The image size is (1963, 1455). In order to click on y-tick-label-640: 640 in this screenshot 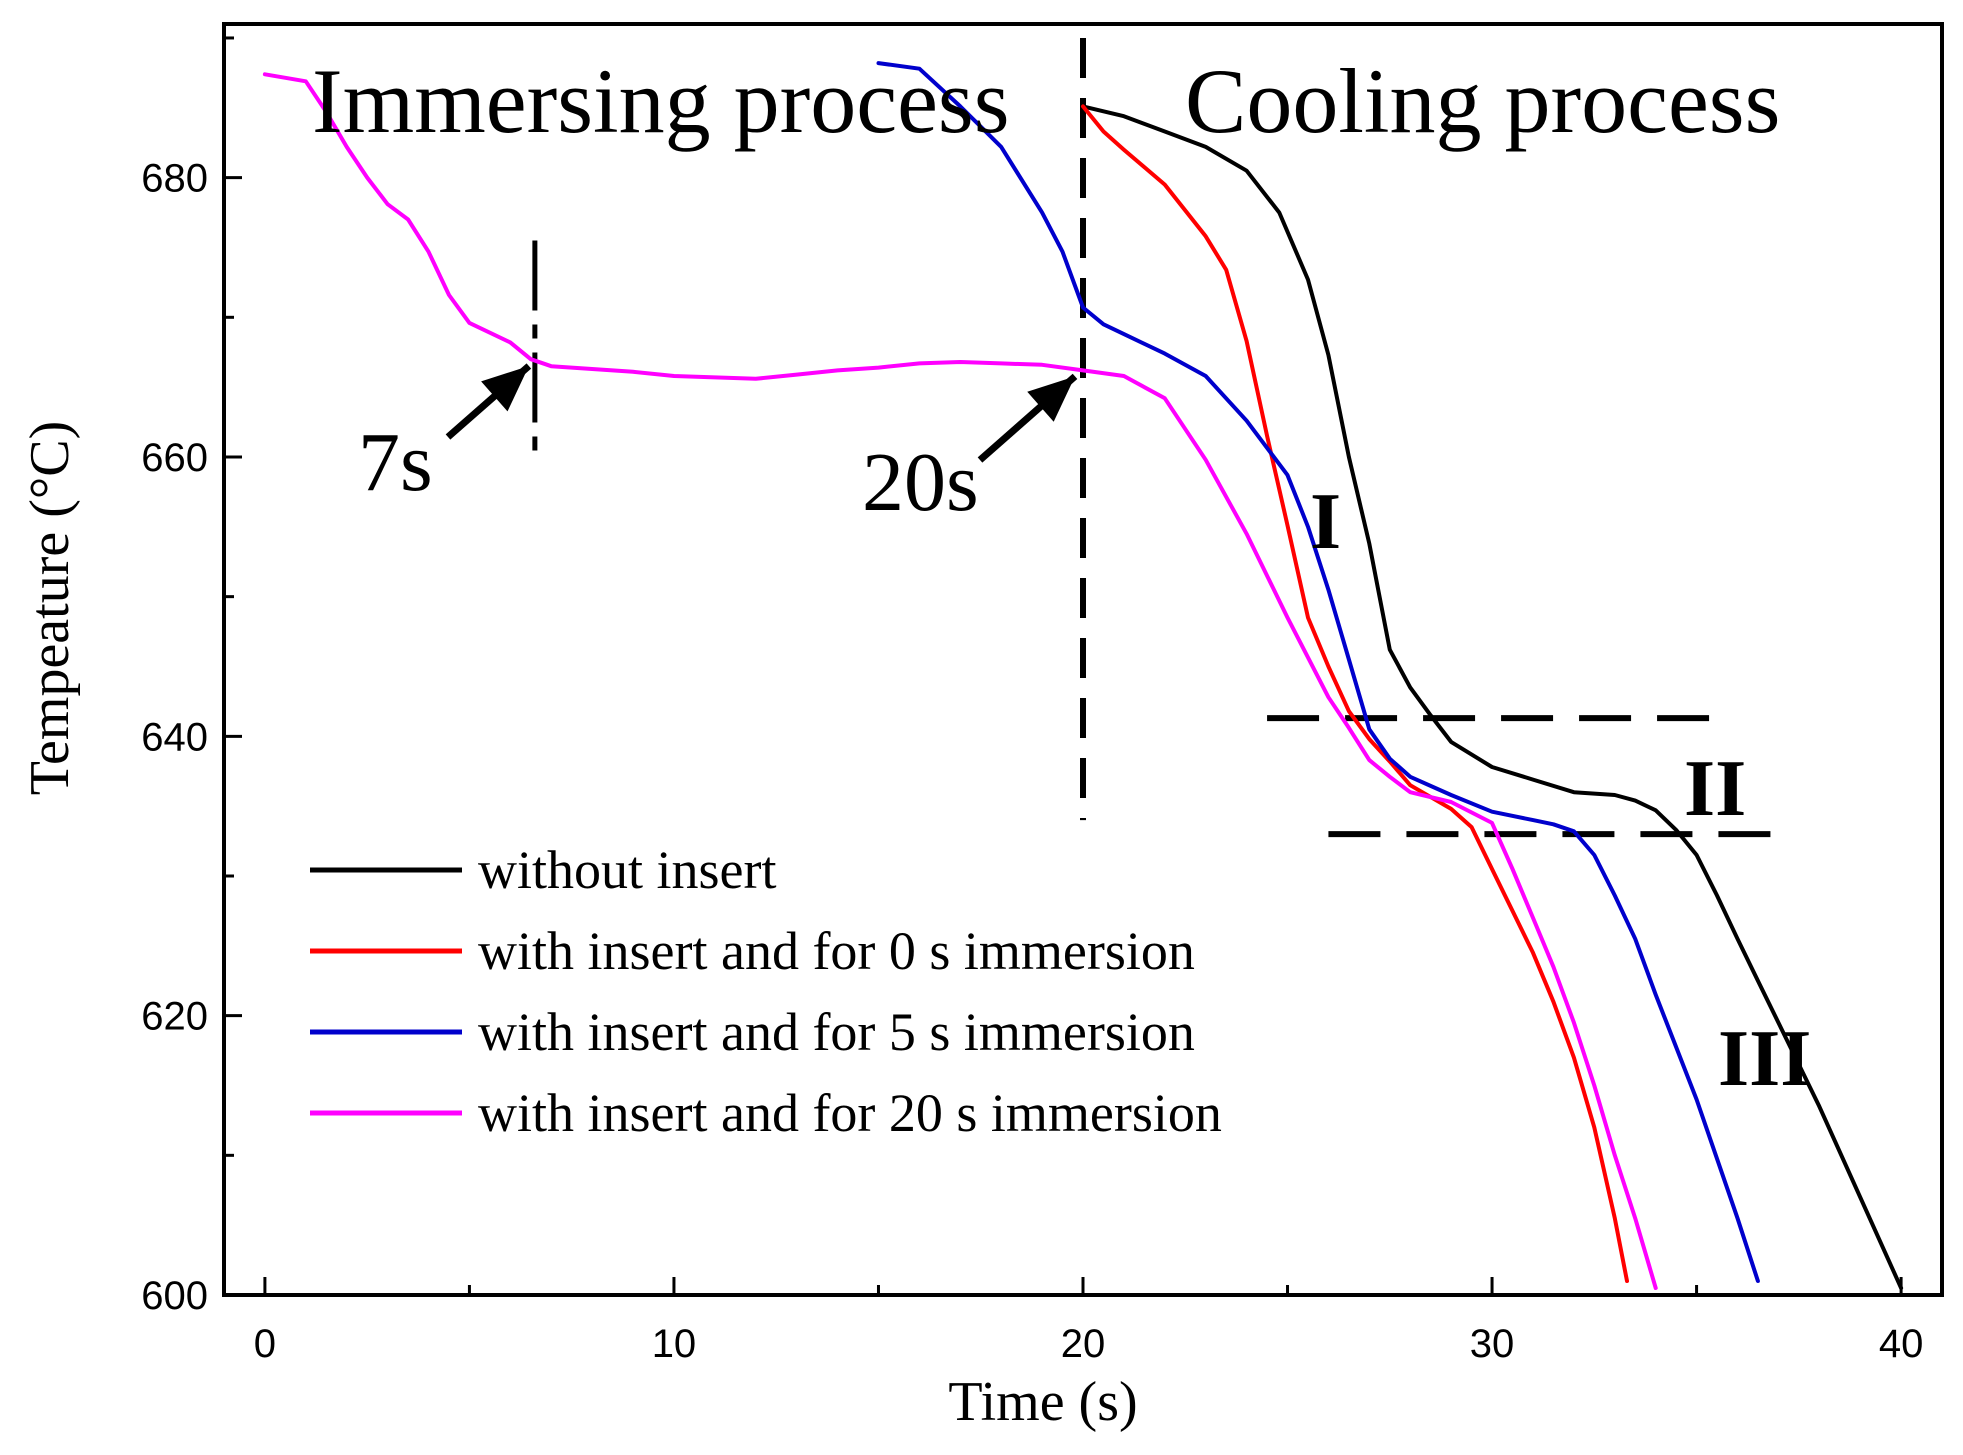, I will do `click(174, 737)`.